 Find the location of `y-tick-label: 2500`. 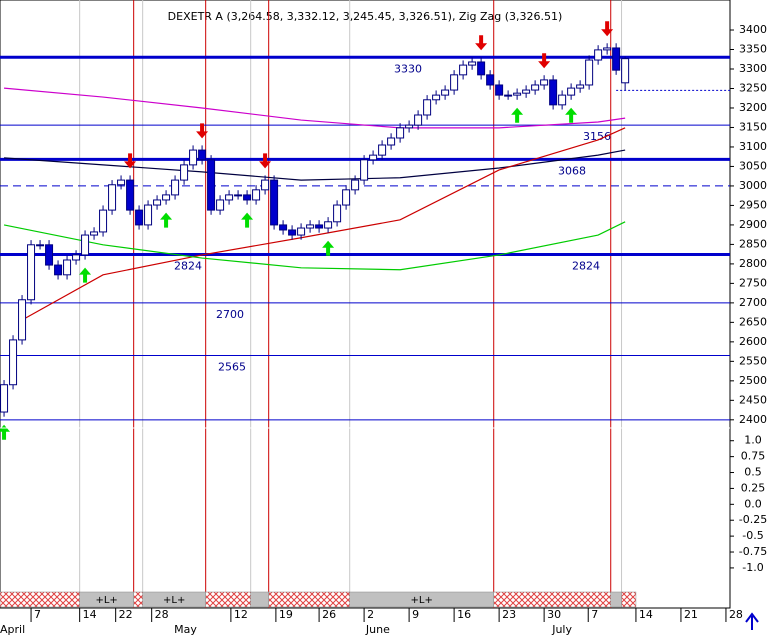

y-tick-label: 2500 is located at coordinates (753, 380).